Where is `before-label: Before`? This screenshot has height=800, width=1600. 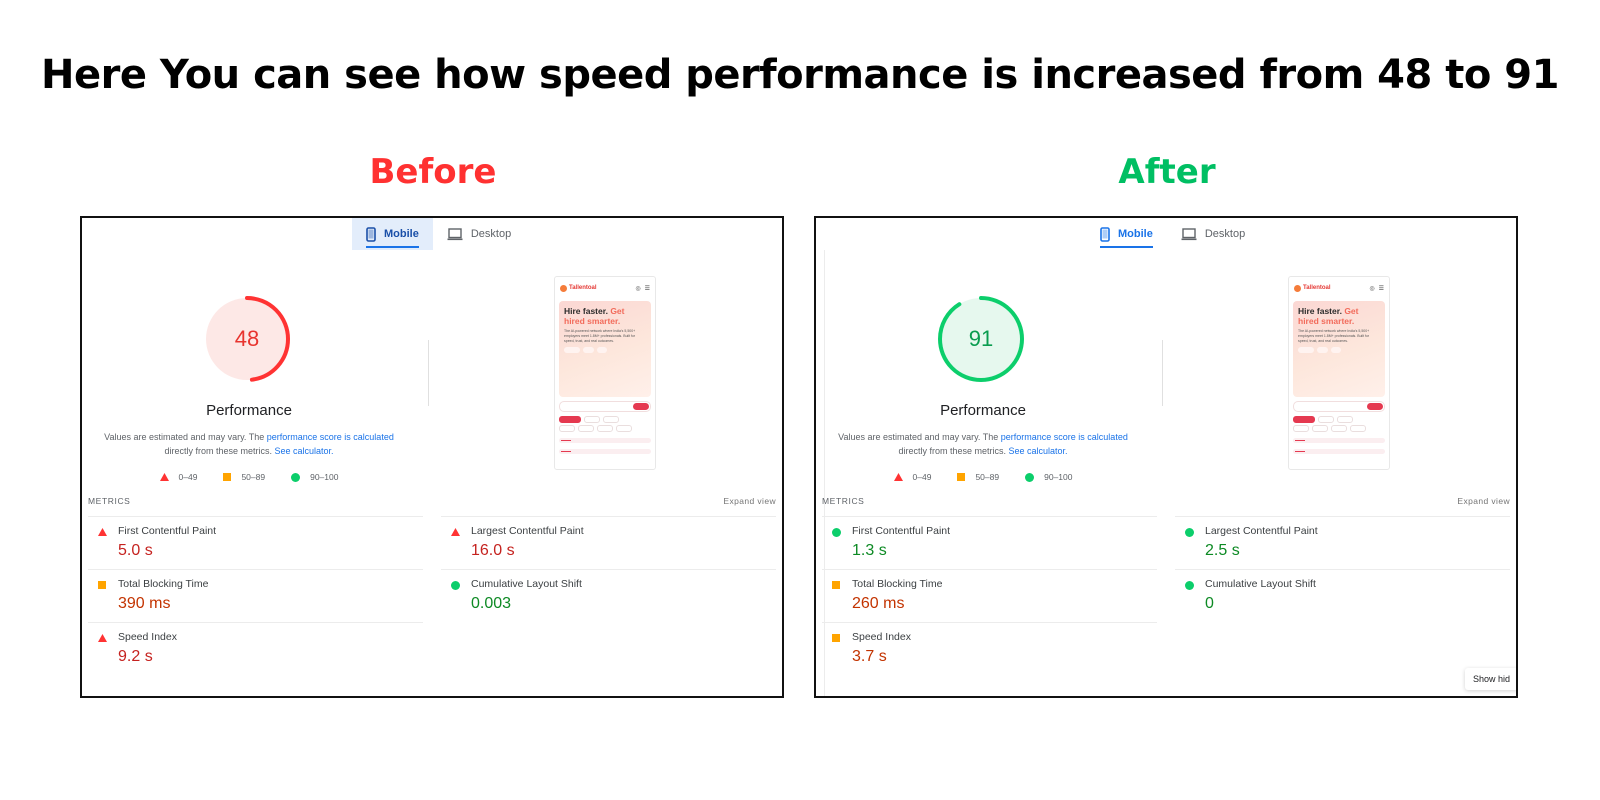 before-label: Before is located at coordinates (433, 172).